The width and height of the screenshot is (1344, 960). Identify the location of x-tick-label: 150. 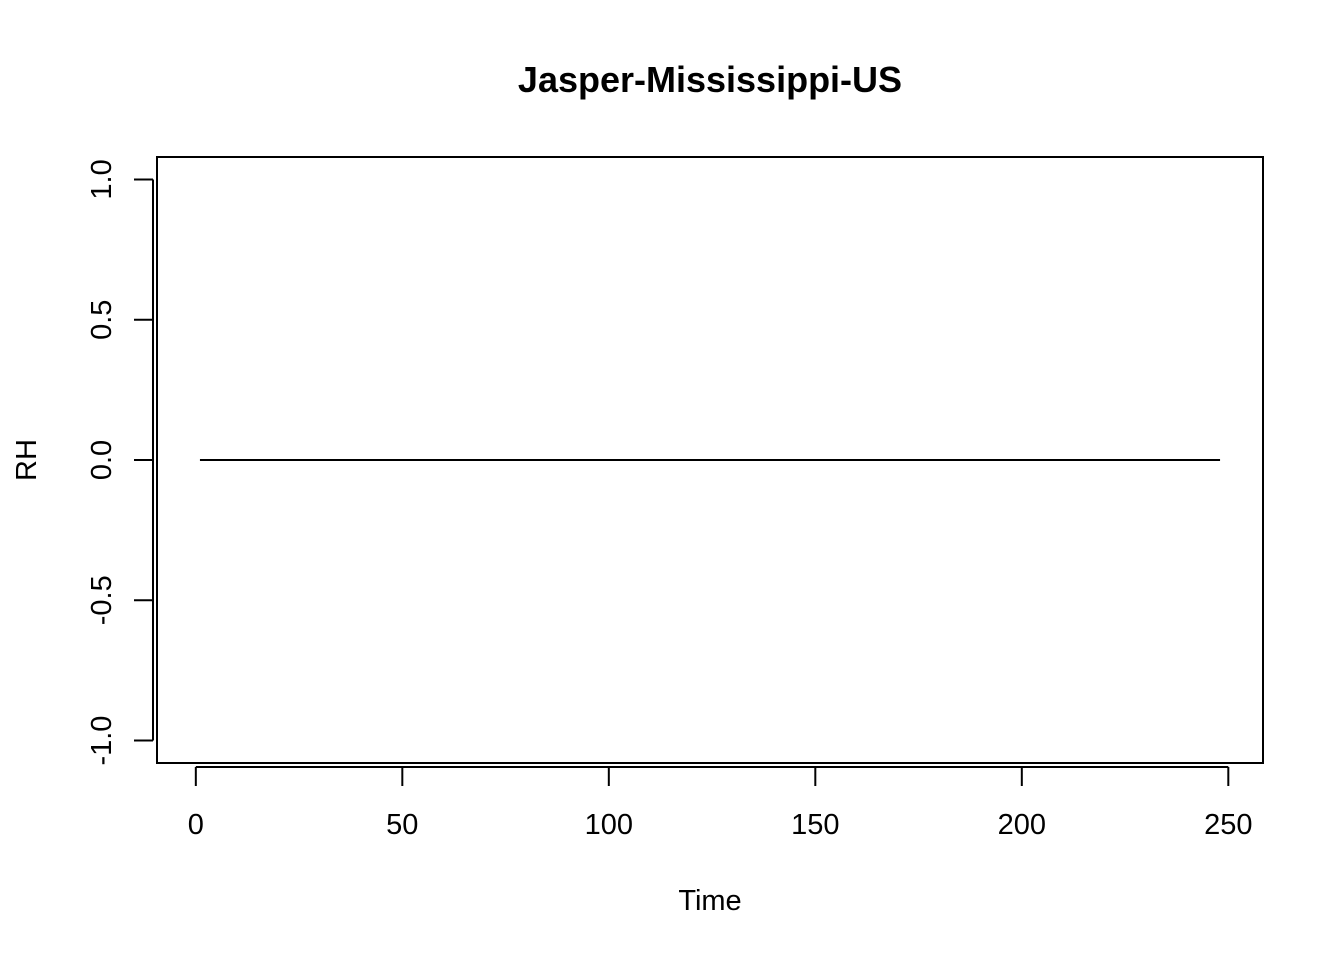
(815, 825).